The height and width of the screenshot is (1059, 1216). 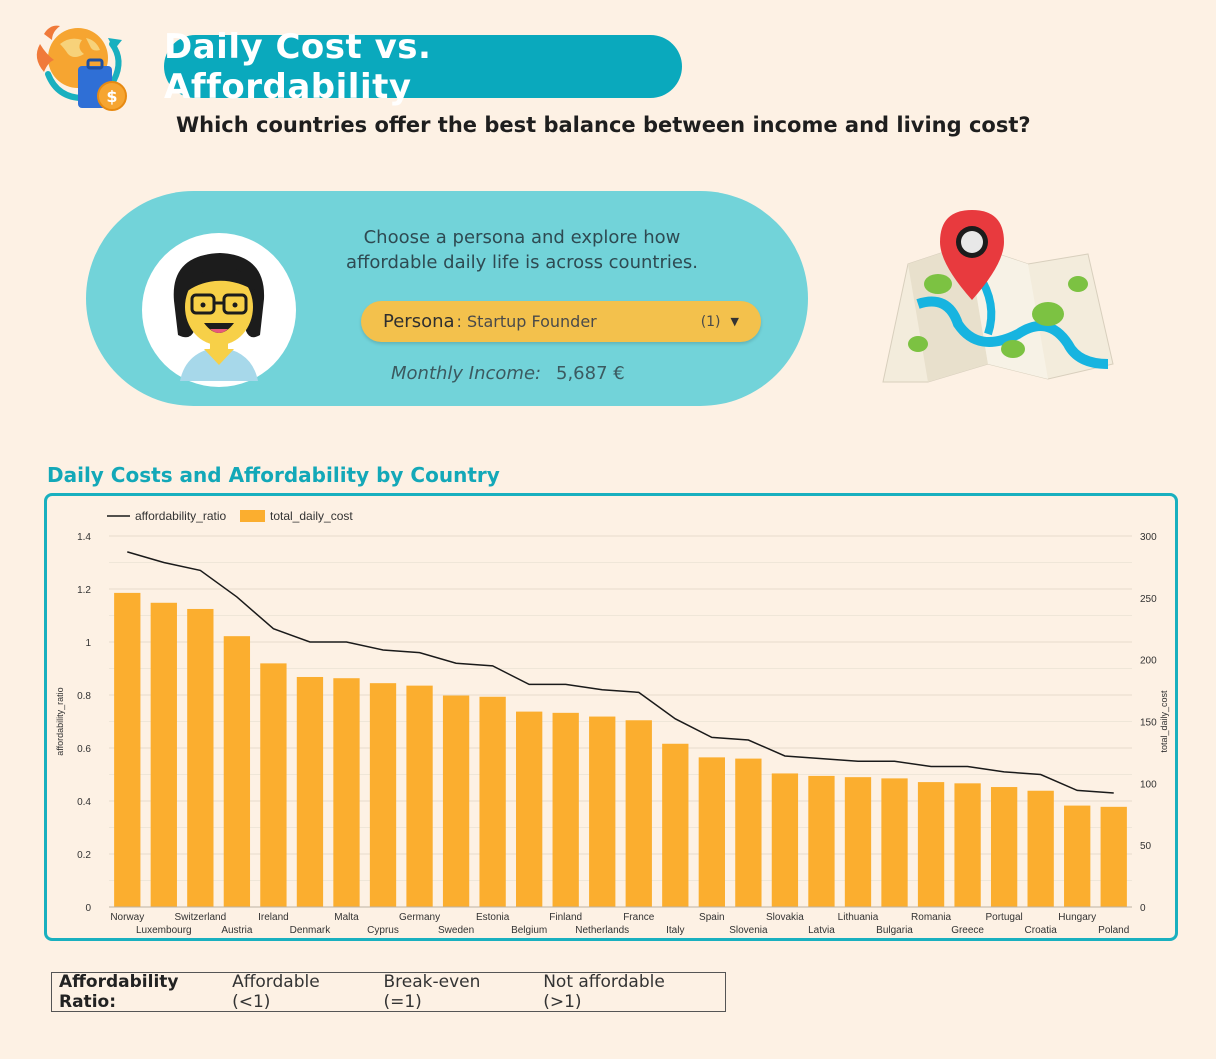 I want to click on legend-break-even: Break-even (=1), so click(x=432, y=992).